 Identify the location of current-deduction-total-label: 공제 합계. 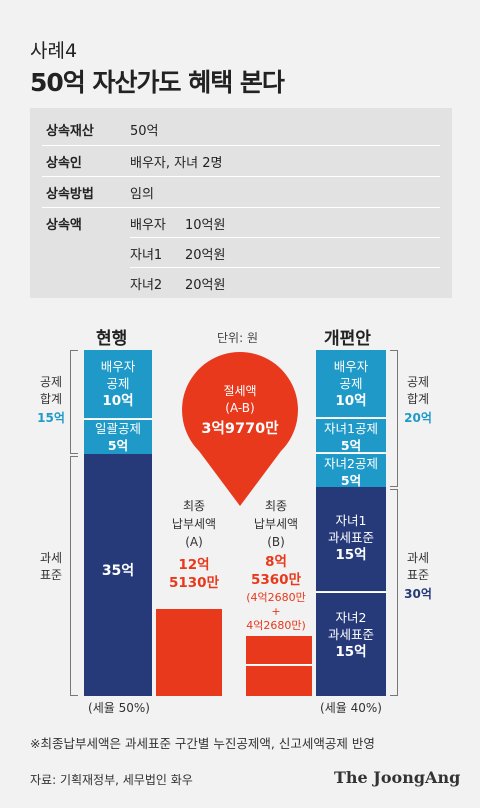
(51, 390).